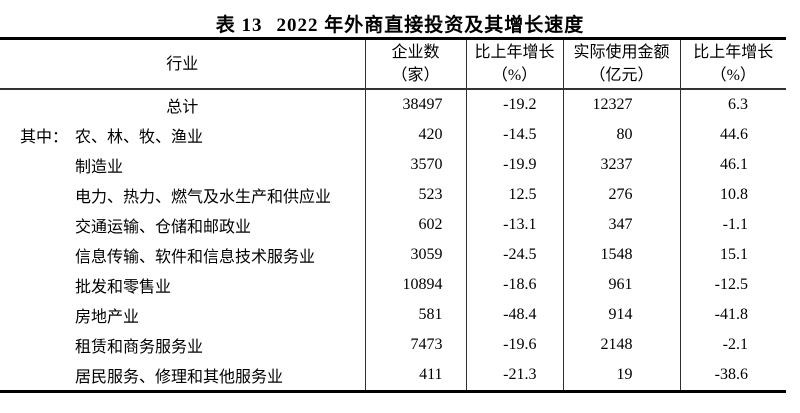 This screenshot has height=413, width=800. I want to click on row-label: 信息传输、软件和信息技术服务业, so click(195, 257).